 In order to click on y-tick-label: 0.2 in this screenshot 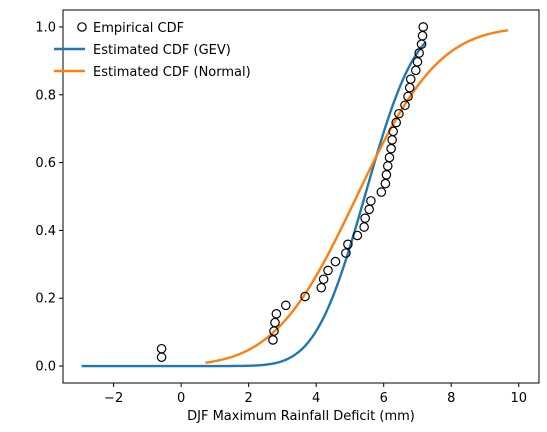, I will do `click(45, 299)`.